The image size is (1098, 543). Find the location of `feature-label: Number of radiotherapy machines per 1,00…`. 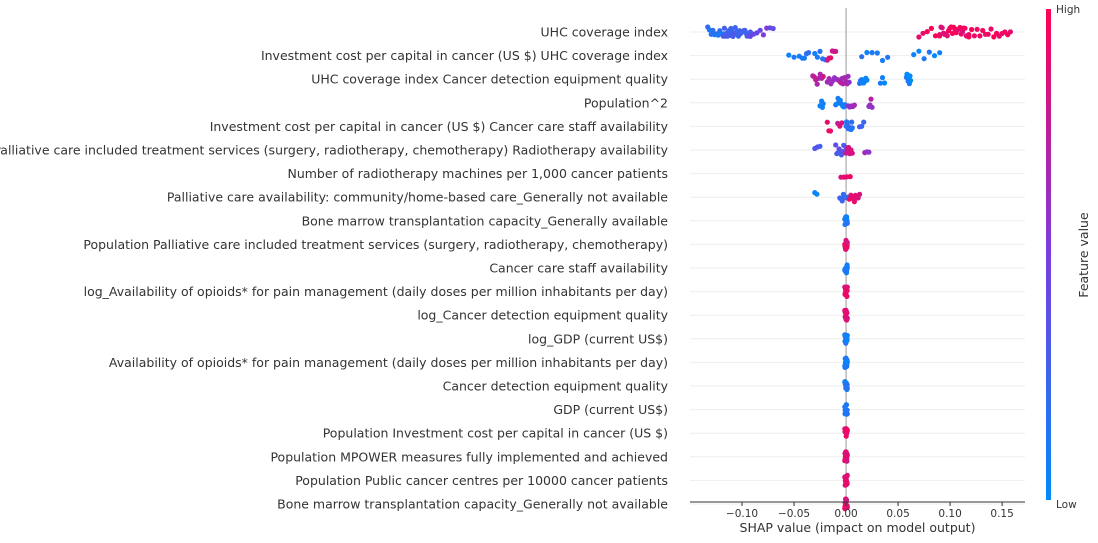

feature-label: Number of radiotherapy machines per 1,00… is located at coordinates (477, 173).